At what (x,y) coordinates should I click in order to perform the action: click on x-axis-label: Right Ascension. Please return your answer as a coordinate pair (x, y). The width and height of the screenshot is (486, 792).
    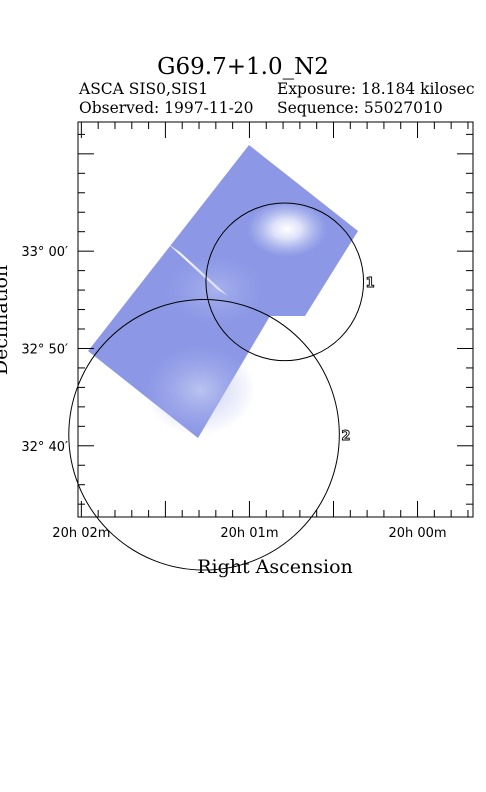
    Looking at the image, I should click on (275, 567).